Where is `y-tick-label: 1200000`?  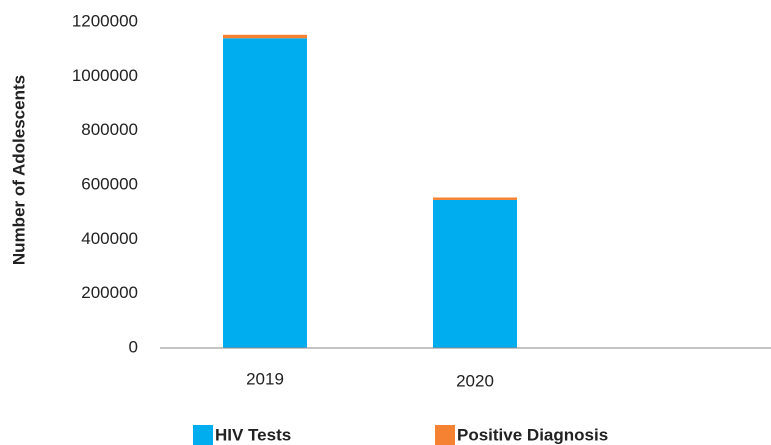 y-tick-label: 1200000 is located at coordinates (105, 20).